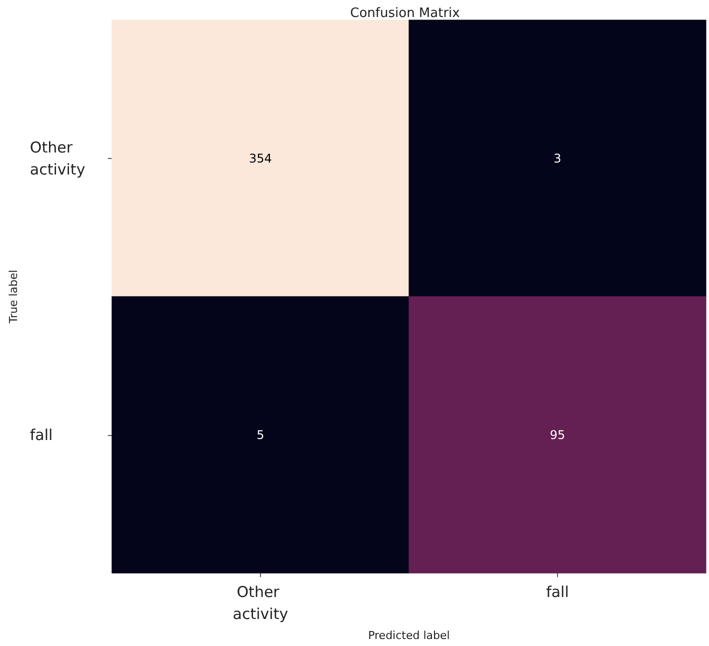 The height and width of the screenshot is (646, 709). Describe the element at coordinates (558, 435) in the screenshot. I see `data-label: 95` at that location.